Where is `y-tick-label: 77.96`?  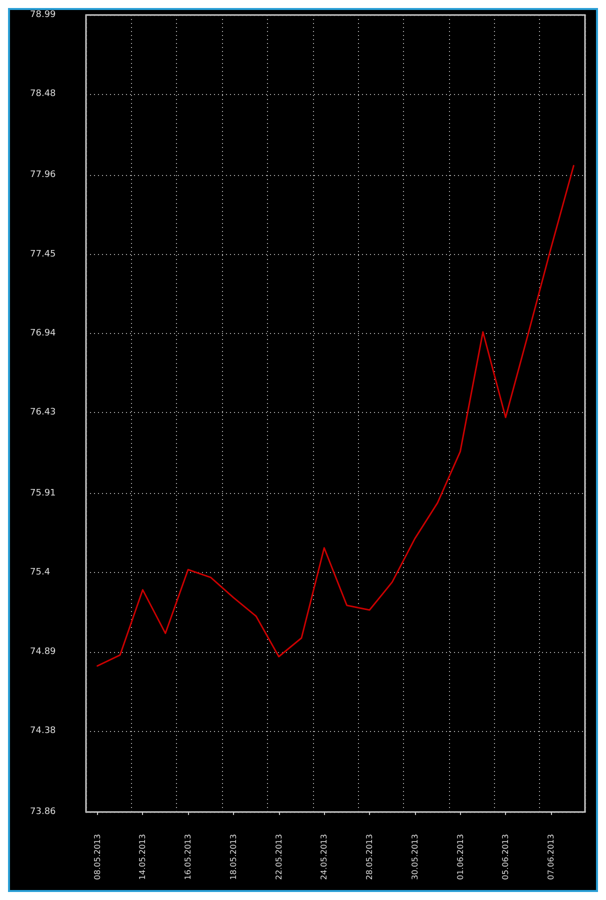 y-tick-label: 77.96 is located at coordinates (43, 175).